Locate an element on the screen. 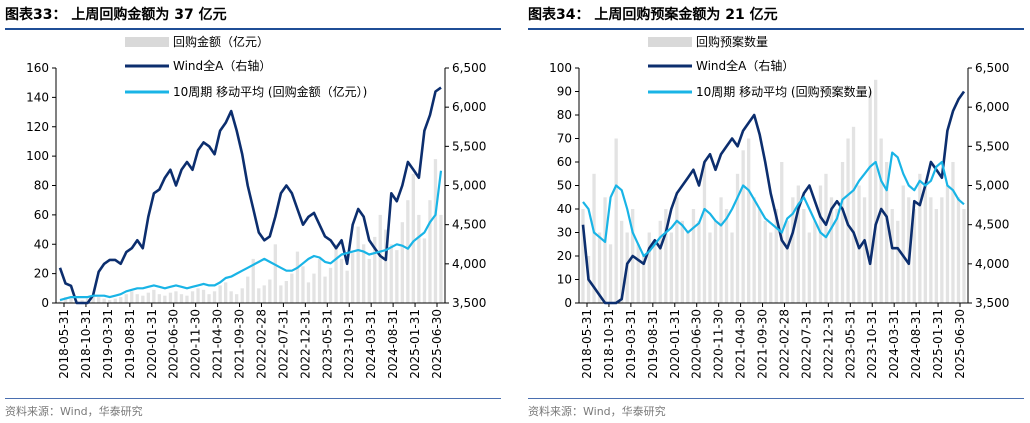  x-tick-label: 2022-07-31 is located at coordinates (806, 344).